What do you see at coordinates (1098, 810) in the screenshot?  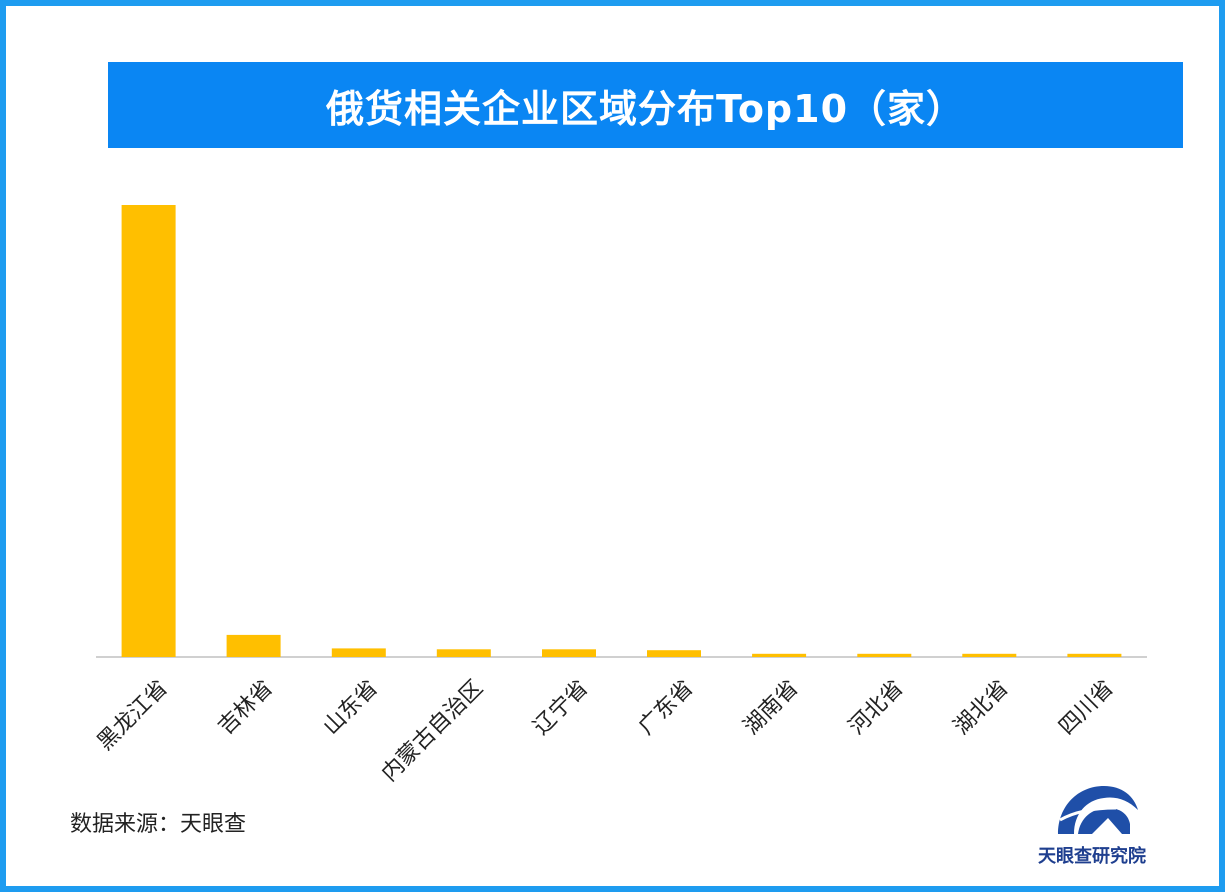 I see `logo-emblem-icon` at bounding box center [1098, 810].